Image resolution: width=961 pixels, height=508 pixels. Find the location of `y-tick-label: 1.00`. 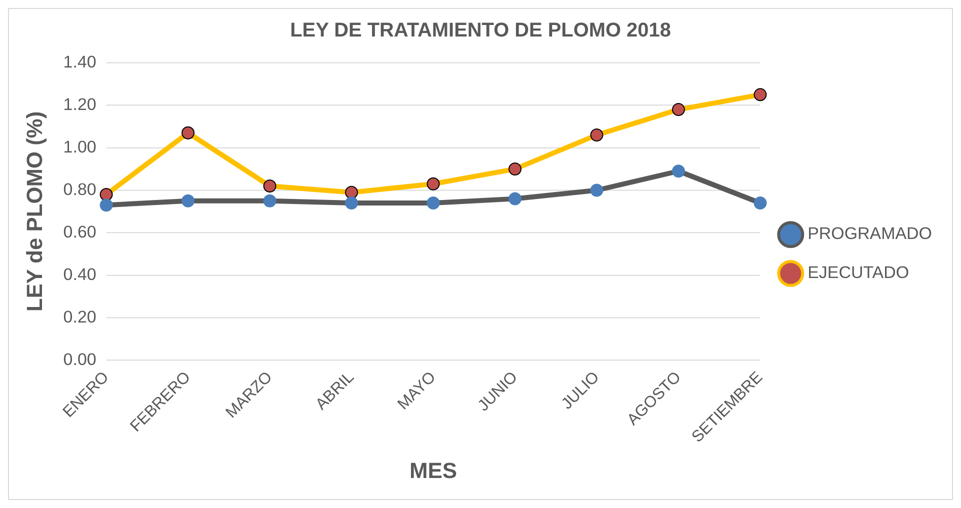

y-tick-label: 1.00 is located at coordinates (79, 146).